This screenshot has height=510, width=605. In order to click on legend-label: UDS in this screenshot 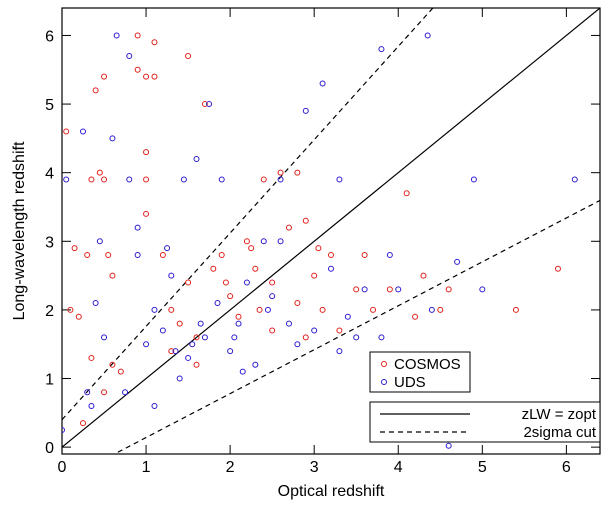, I will do `click(410, 382)`.